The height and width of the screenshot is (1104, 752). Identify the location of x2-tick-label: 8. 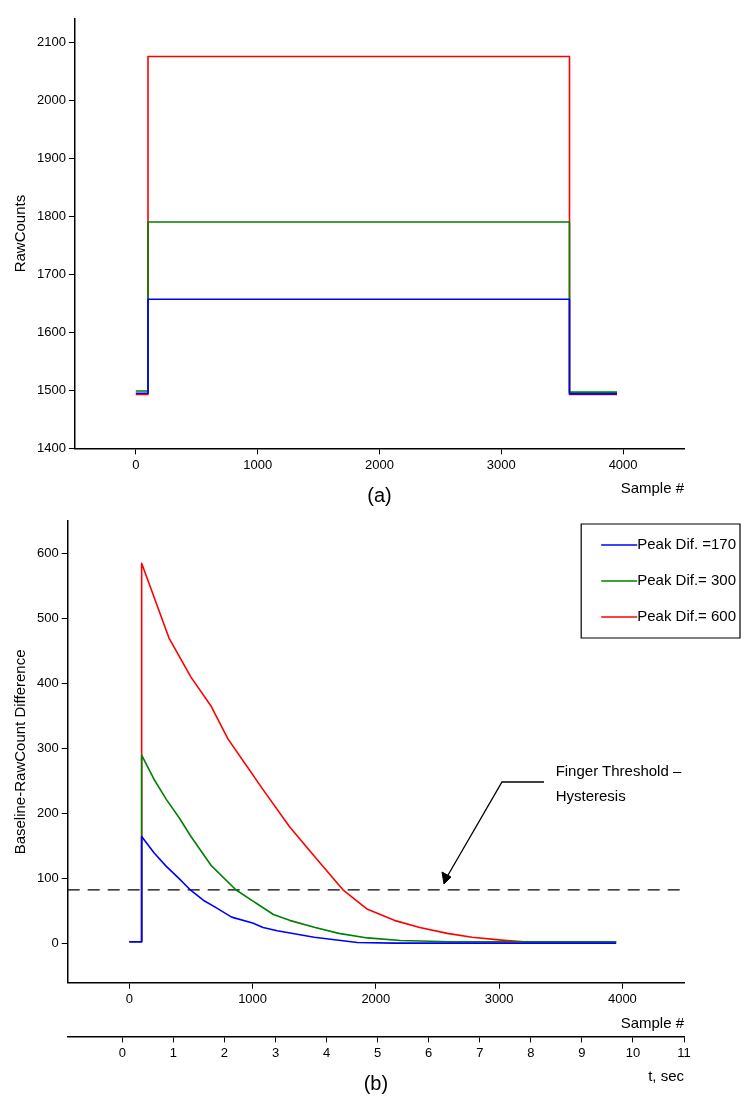
(531, 1052).